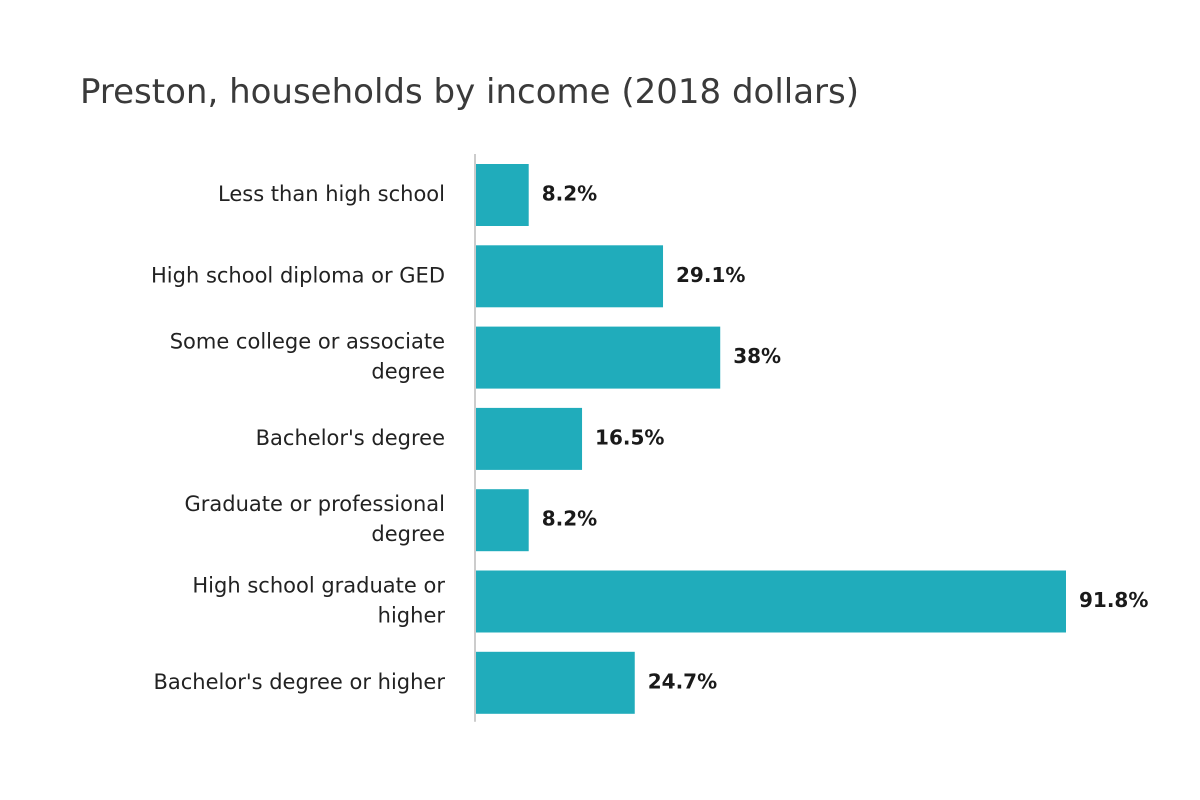  Describe the element at coordinates (299, 682) in the screenshot. I see `category-label: Bachelor's degree or higher` at that location.